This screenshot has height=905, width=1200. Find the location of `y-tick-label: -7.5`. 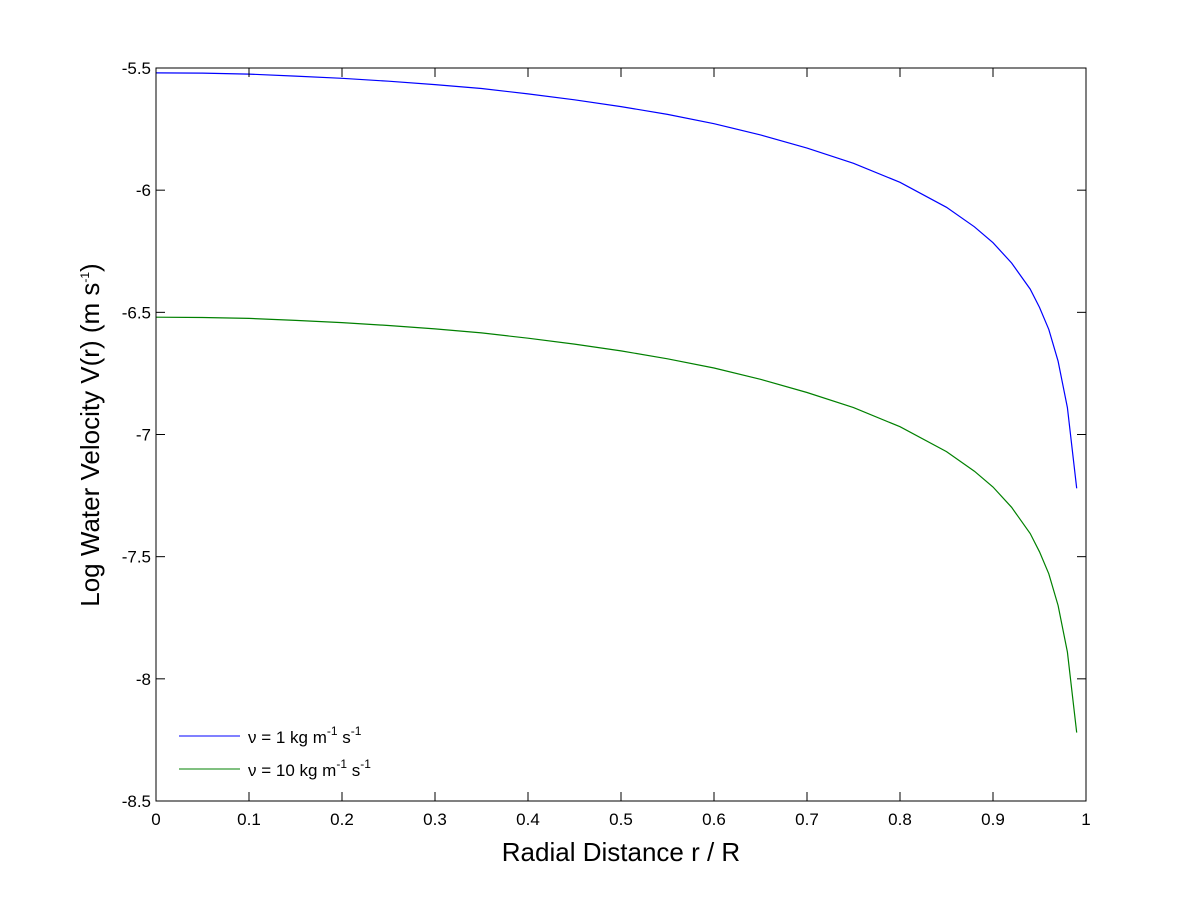

y-tick-label: -7.5 is located at coordinates (136, 557).